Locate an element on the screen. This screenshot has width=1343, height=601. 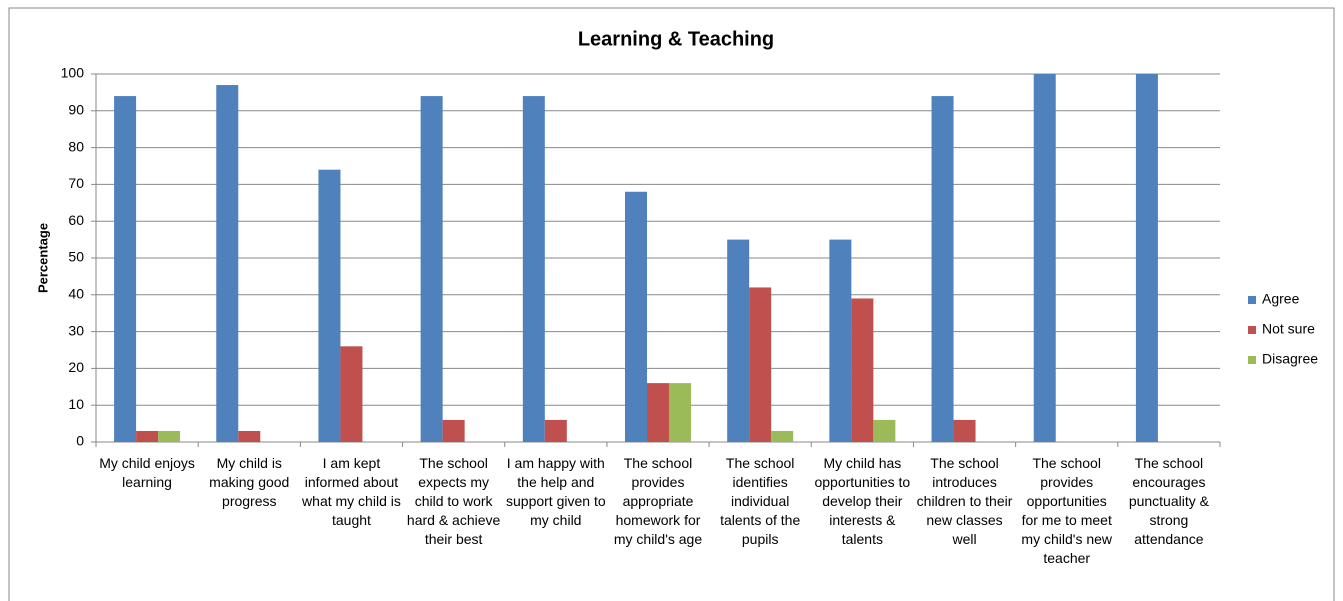
y-tick-label: 100 is located at coordinates (73, 73).